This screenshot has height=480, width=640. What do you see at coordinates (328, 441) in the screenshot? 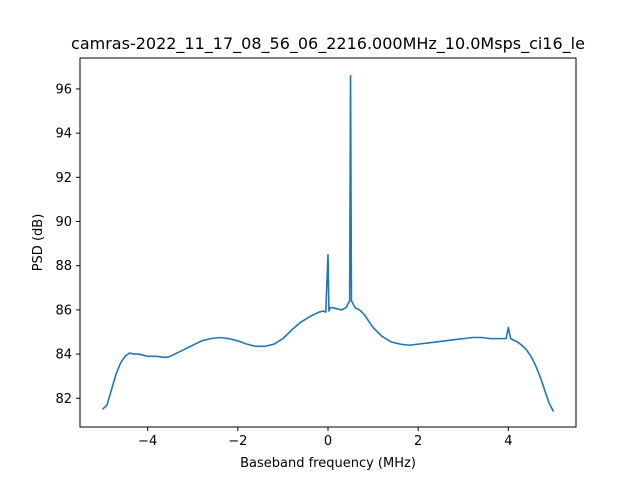
I see `x-tick-label: 0` at bounding box center [328, 441].